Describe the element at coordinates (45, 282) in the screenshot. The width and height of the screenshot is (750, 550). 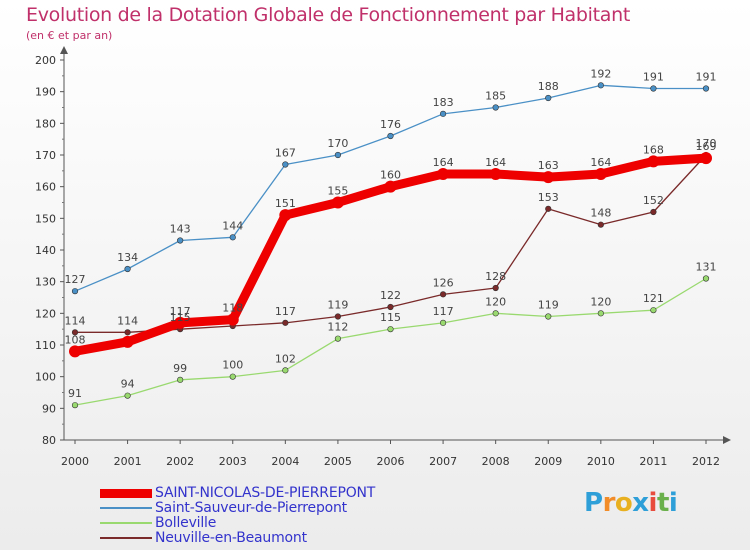
I see `y-tick-label: 130` at that location.